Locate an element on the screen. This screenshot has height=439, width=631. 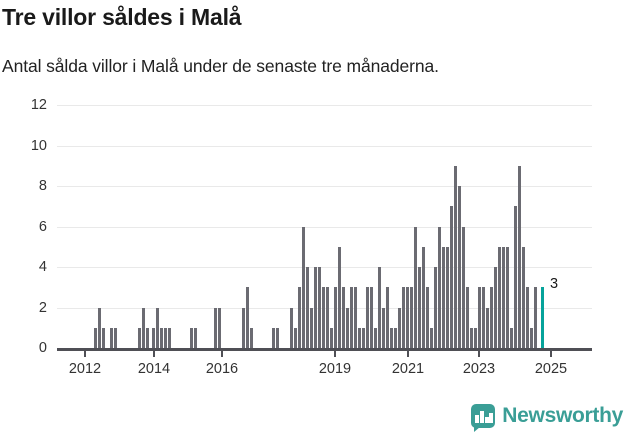
bar-chart-logo-icon is located at coordinates (483, 418).